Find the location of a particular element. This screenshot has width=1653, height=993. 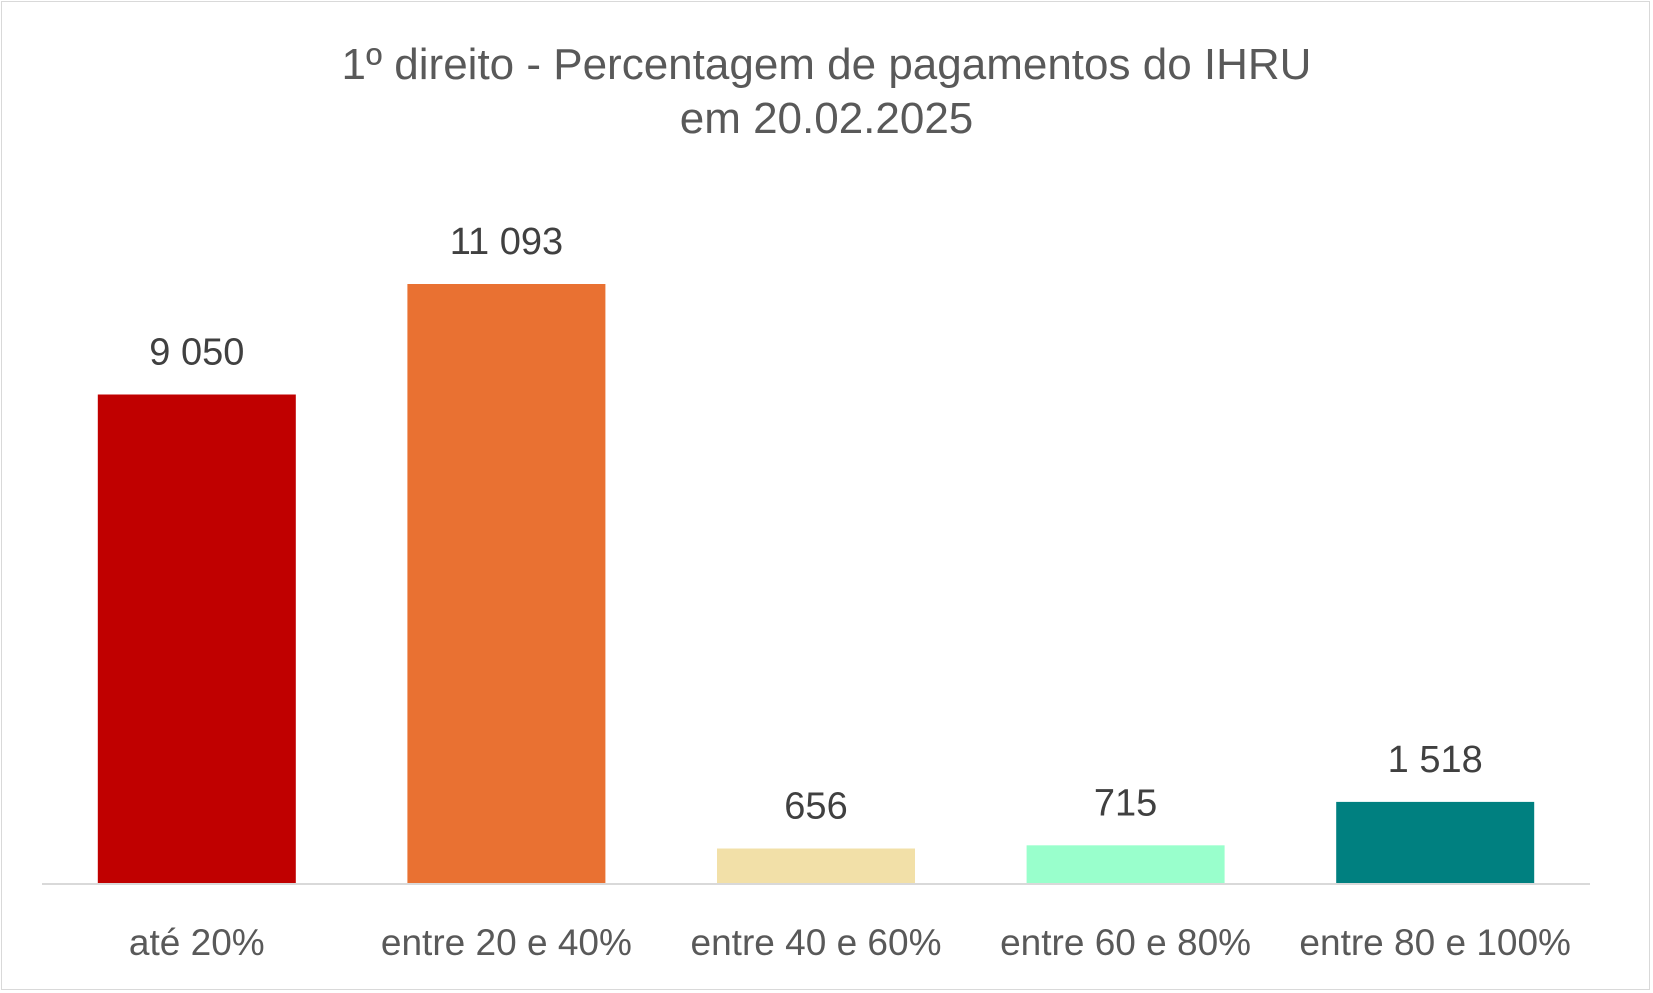

data-label-1: 9 050 is located at coordinates (196, 353).